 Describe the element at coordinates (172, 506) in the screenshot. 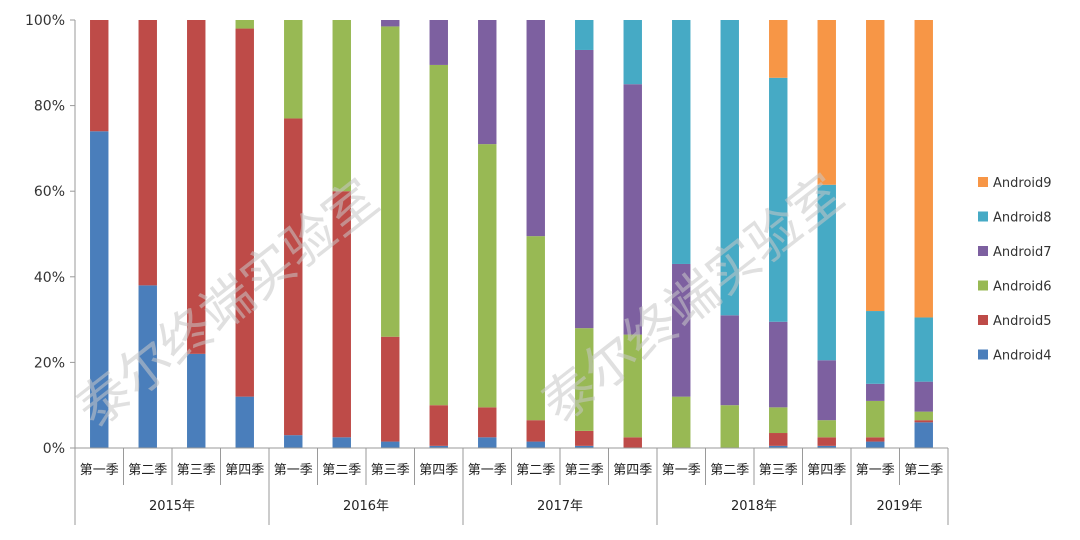

I see `x-group-label: 2015年` at that location.